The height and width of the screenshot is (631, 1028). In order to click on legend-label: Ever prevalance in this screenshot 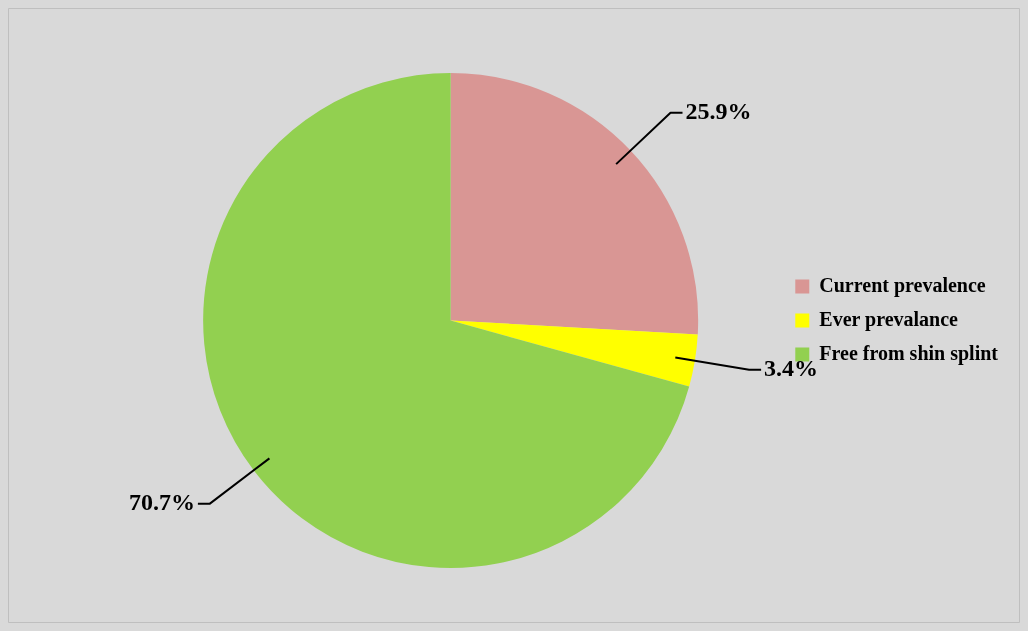, I will do `click(889, 319)`.